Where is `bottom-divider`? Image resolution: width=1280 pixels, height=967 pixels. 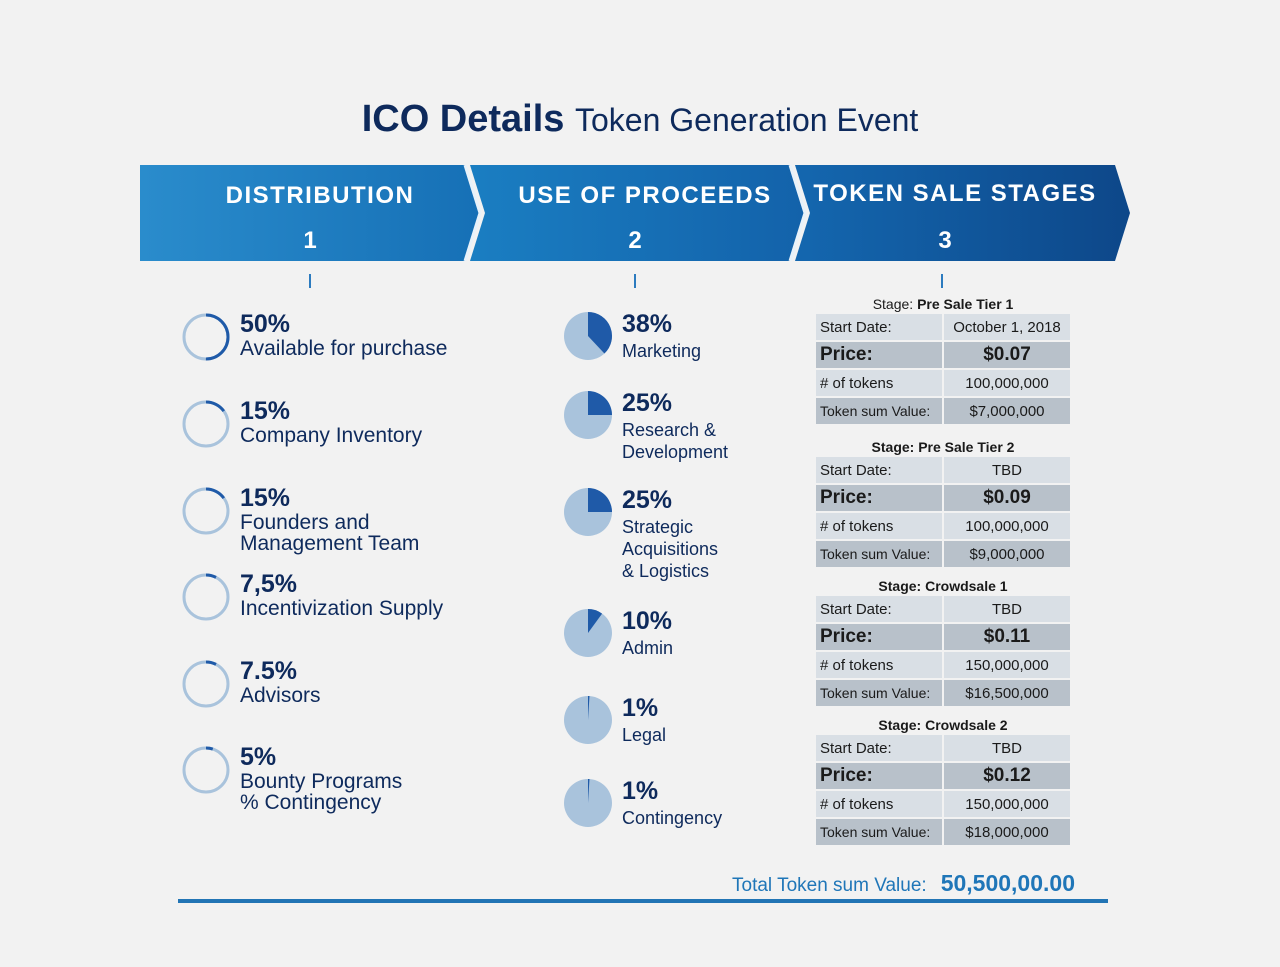 bottom-divider is located at coordinates (643, 901).